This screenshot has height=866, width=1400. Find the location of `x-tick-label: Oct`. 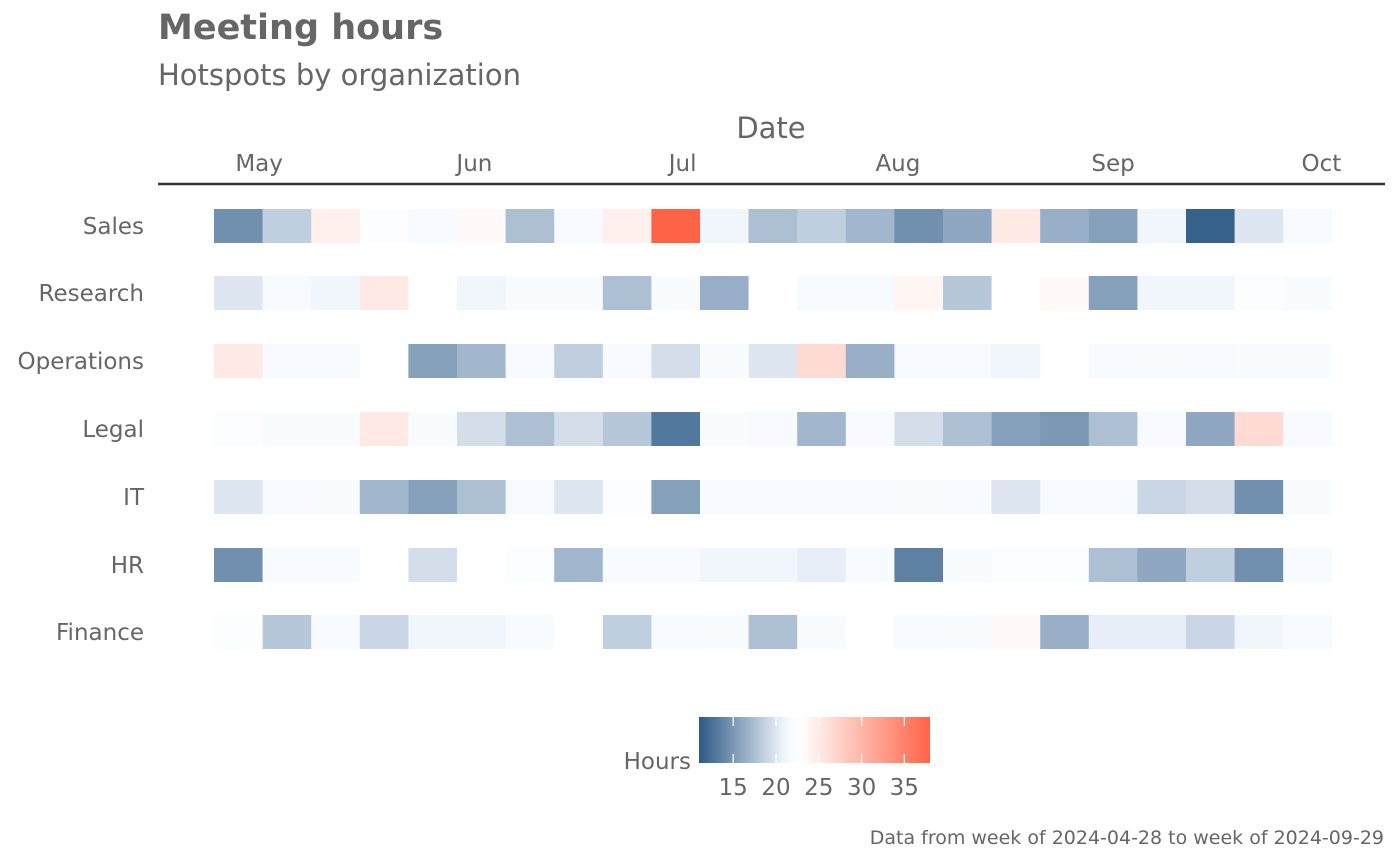

x-tick-label: Oct is located at coordinates (1322, 164).